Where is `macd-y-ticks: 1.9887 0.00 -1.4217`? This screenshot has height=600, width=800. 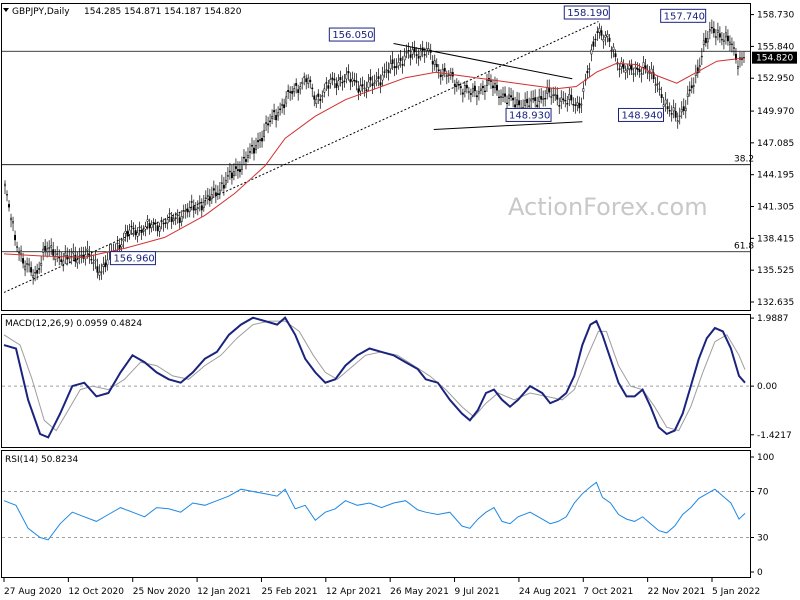 macd-y-ticks: 1.9887 0.00 -1.4217 is located at coordinates (771, 377).